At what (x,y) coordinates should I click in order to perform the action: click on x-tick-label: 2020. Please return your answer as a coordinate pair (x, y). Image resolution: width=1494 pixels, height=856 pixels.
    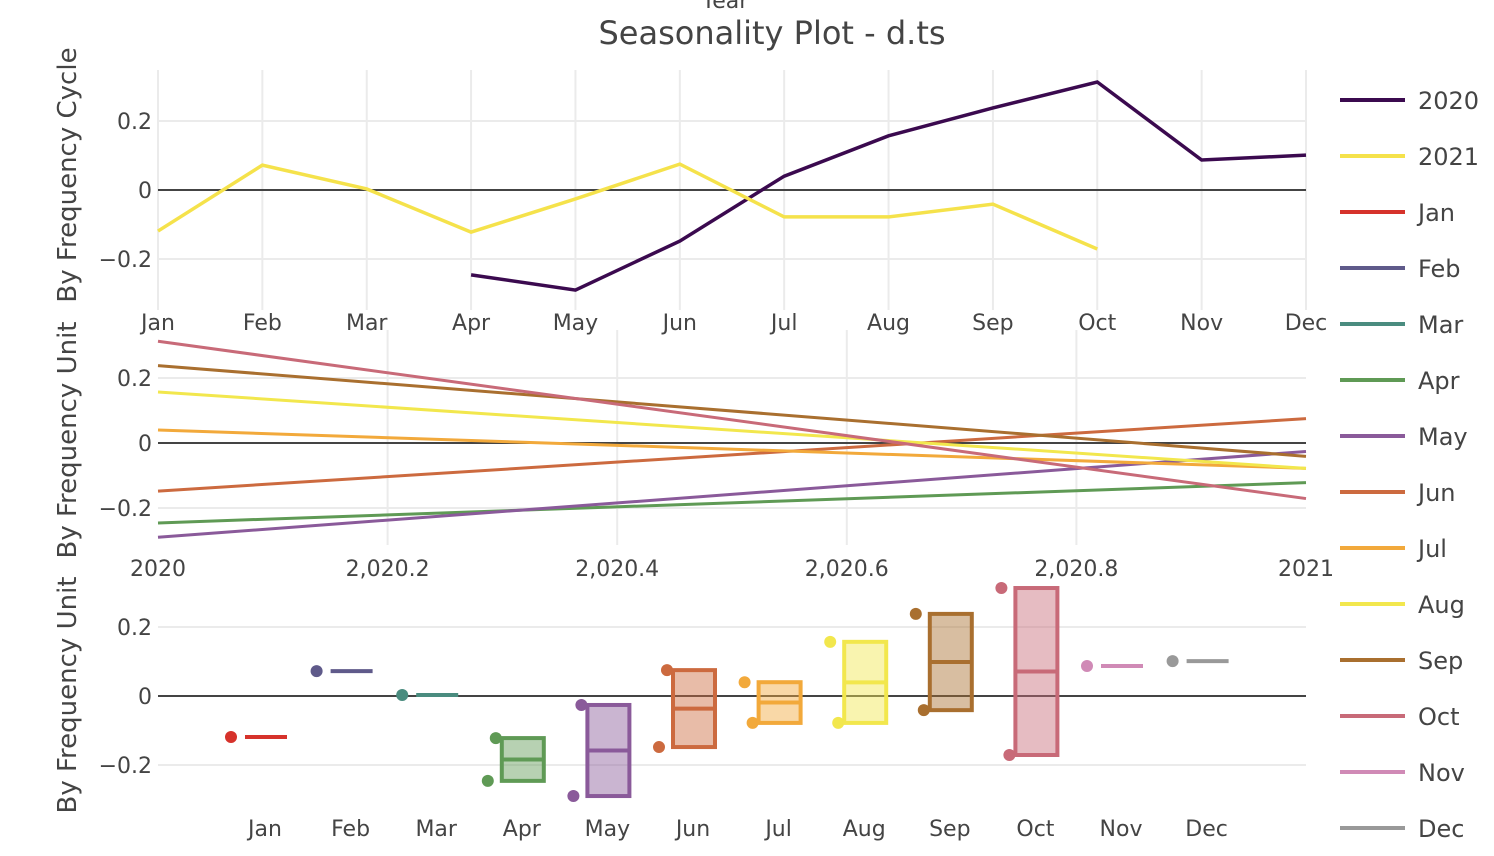
    Looking at the image, I should click on (158, 569).